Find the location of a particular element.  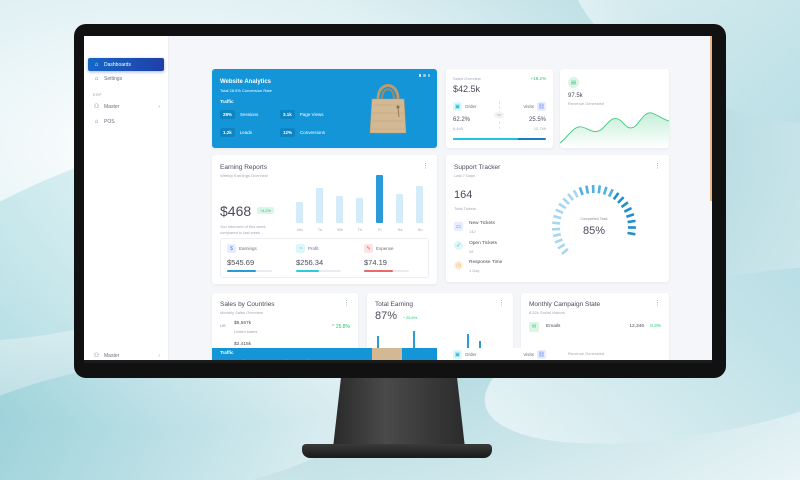

card-subtitle: Total 28.5% Conversion Rate is located at coordinates (246, 90).